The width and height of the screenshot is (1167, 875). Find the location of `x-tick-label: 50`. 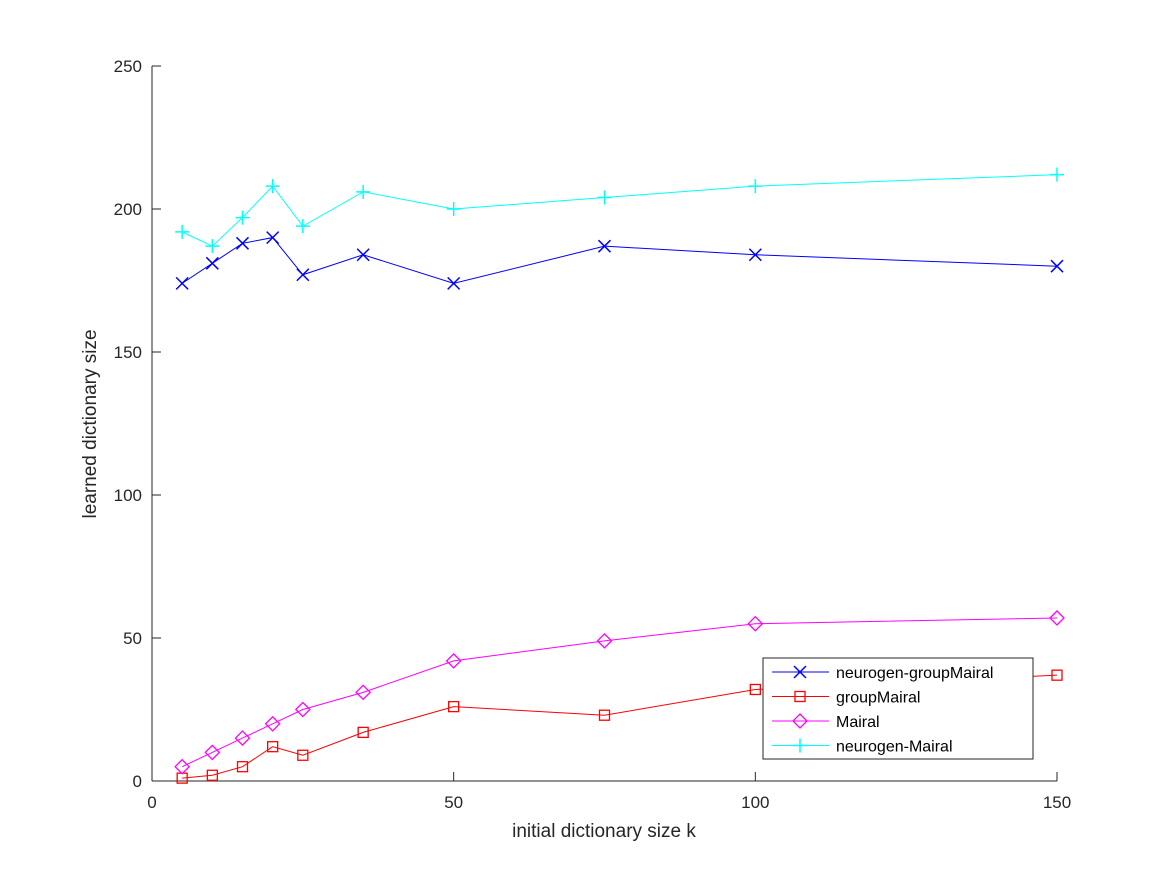

x-tick-label: 50 is located at coordinates (453, 802).